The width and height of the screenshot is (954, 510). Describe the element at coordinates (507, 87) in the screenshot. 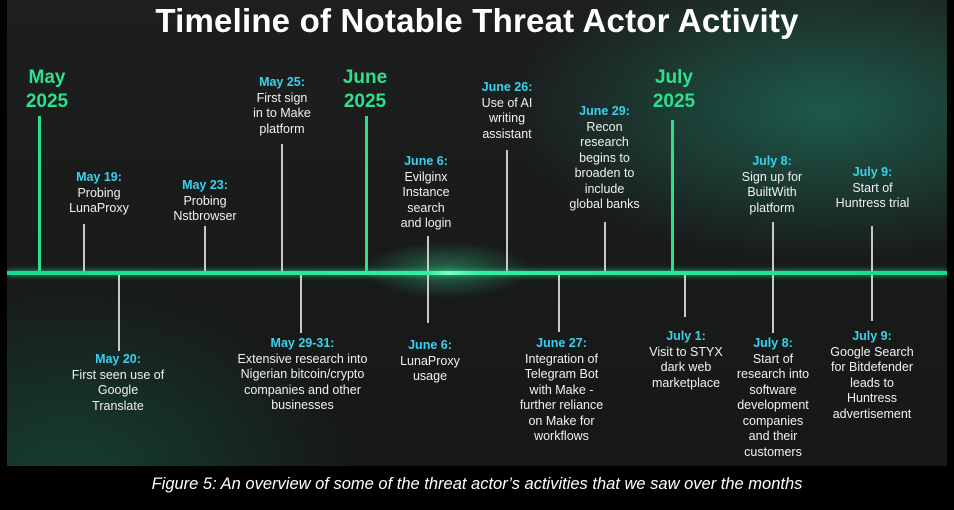

I see `event-date: June 26:` at that location.